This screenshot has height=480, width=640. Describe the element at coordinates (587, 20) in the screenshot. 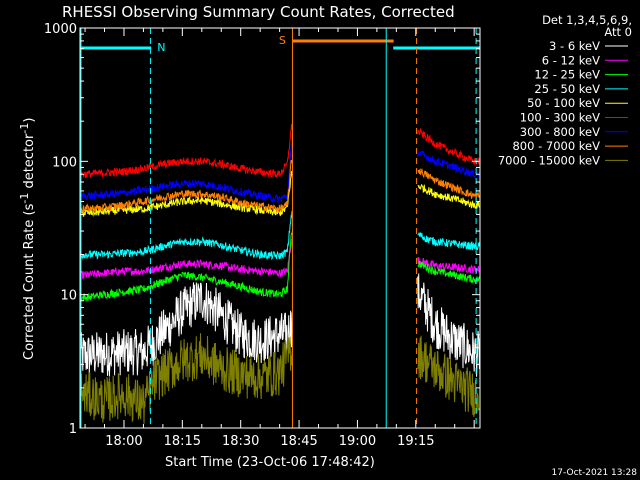

I see `legend-header-line: Det 1,3,4,5,6,9,` at that location.